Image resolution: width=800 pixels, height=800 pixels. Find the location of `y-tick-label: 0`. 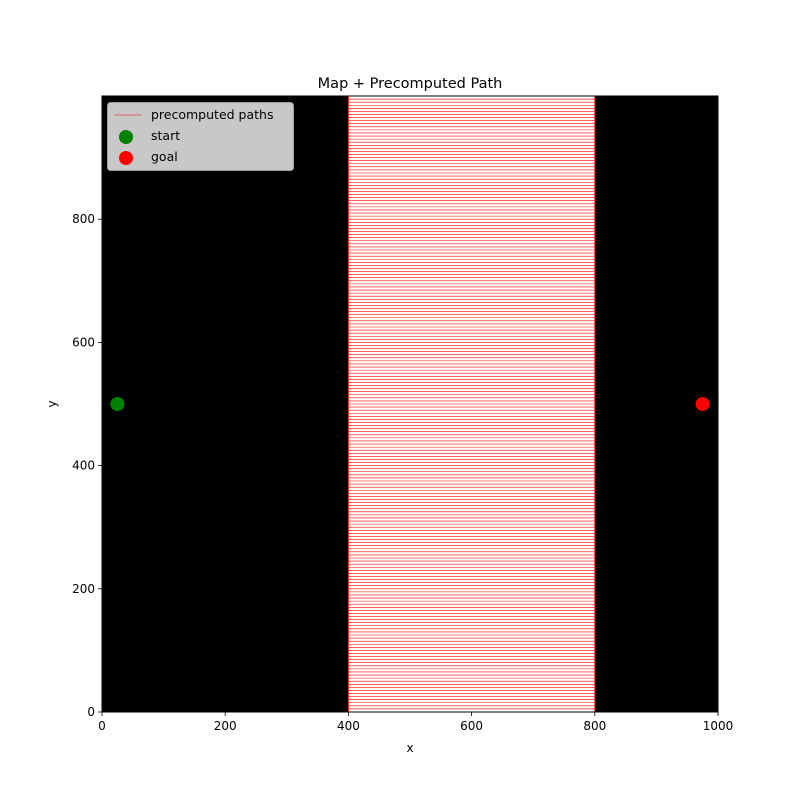

y-tick-label: 0 is located at coordinates (91, 712).